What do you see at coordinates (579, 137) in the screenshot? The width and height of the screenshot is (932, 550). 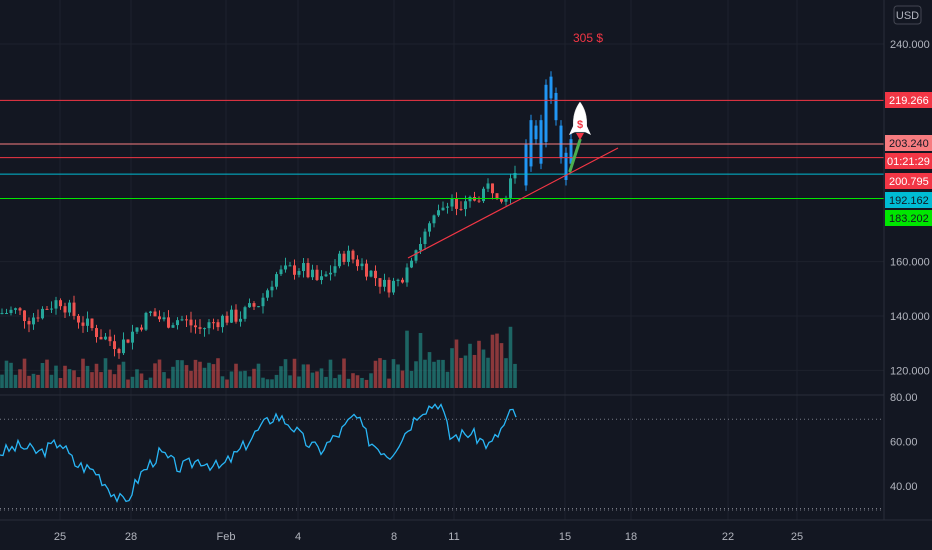 I see `rocket-icon: $` at bounding box center [579, 137].